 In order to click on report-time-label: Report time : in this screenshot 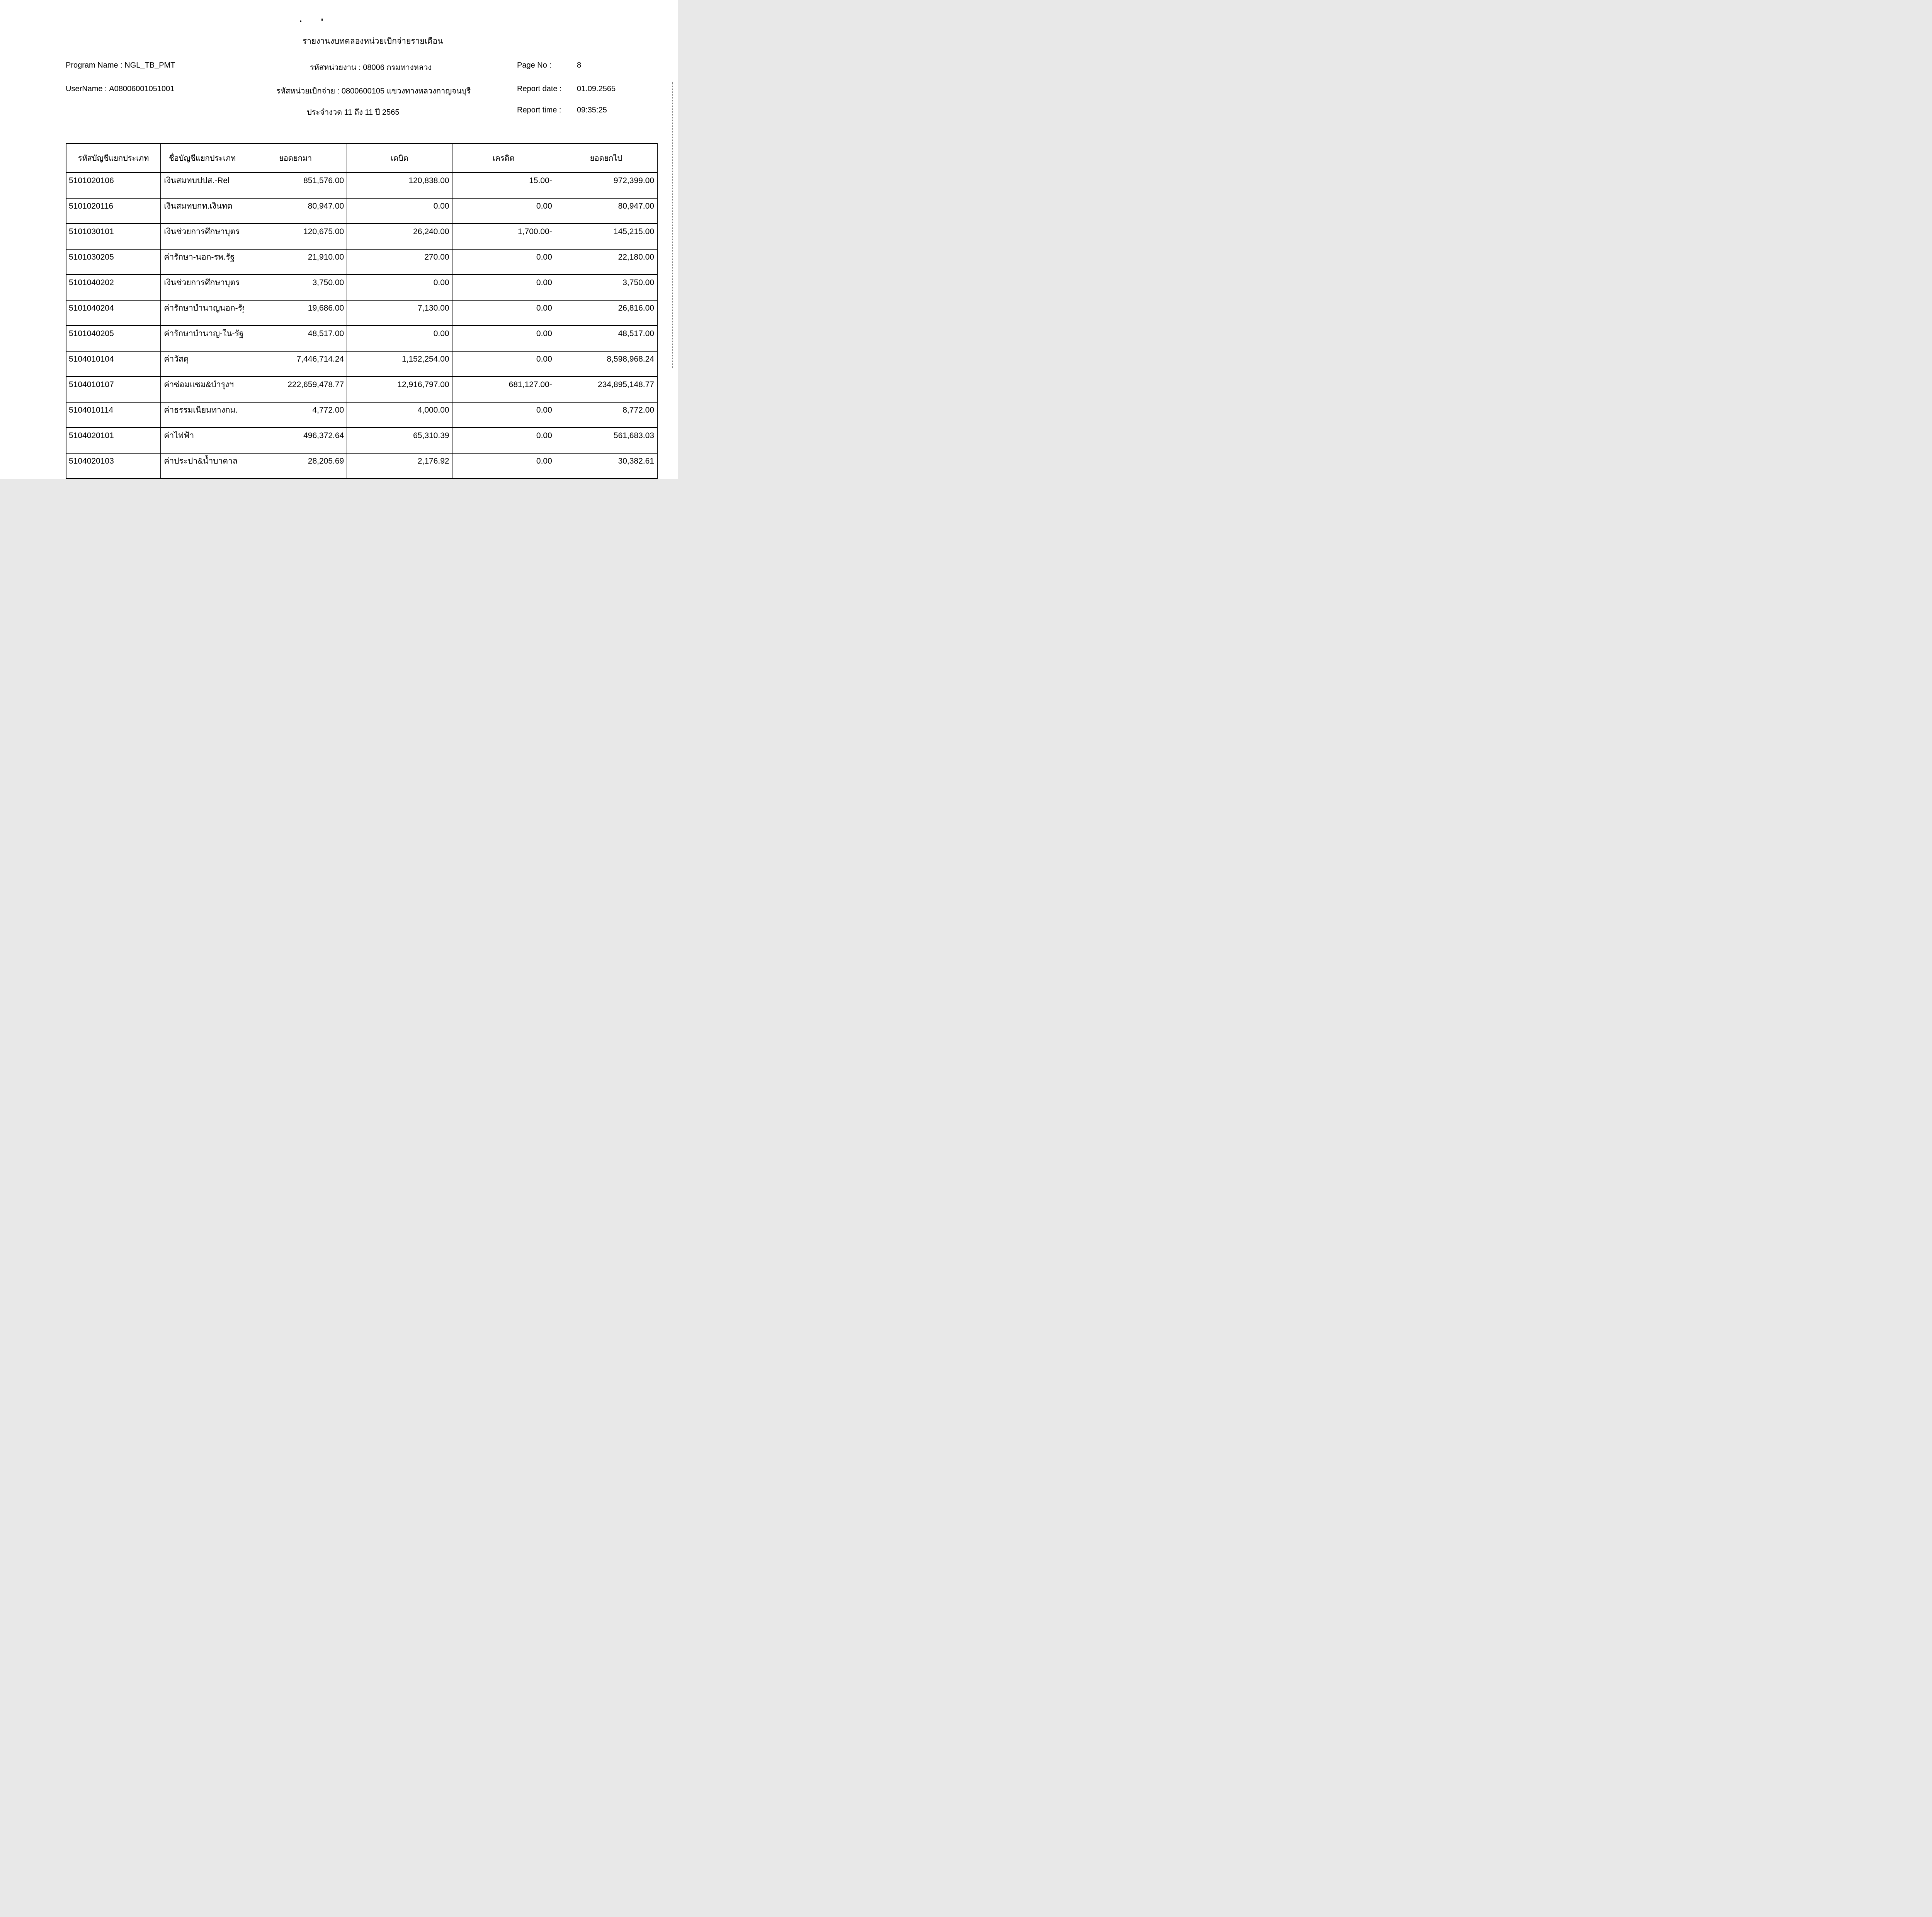, I will do `click(539, 110)`.